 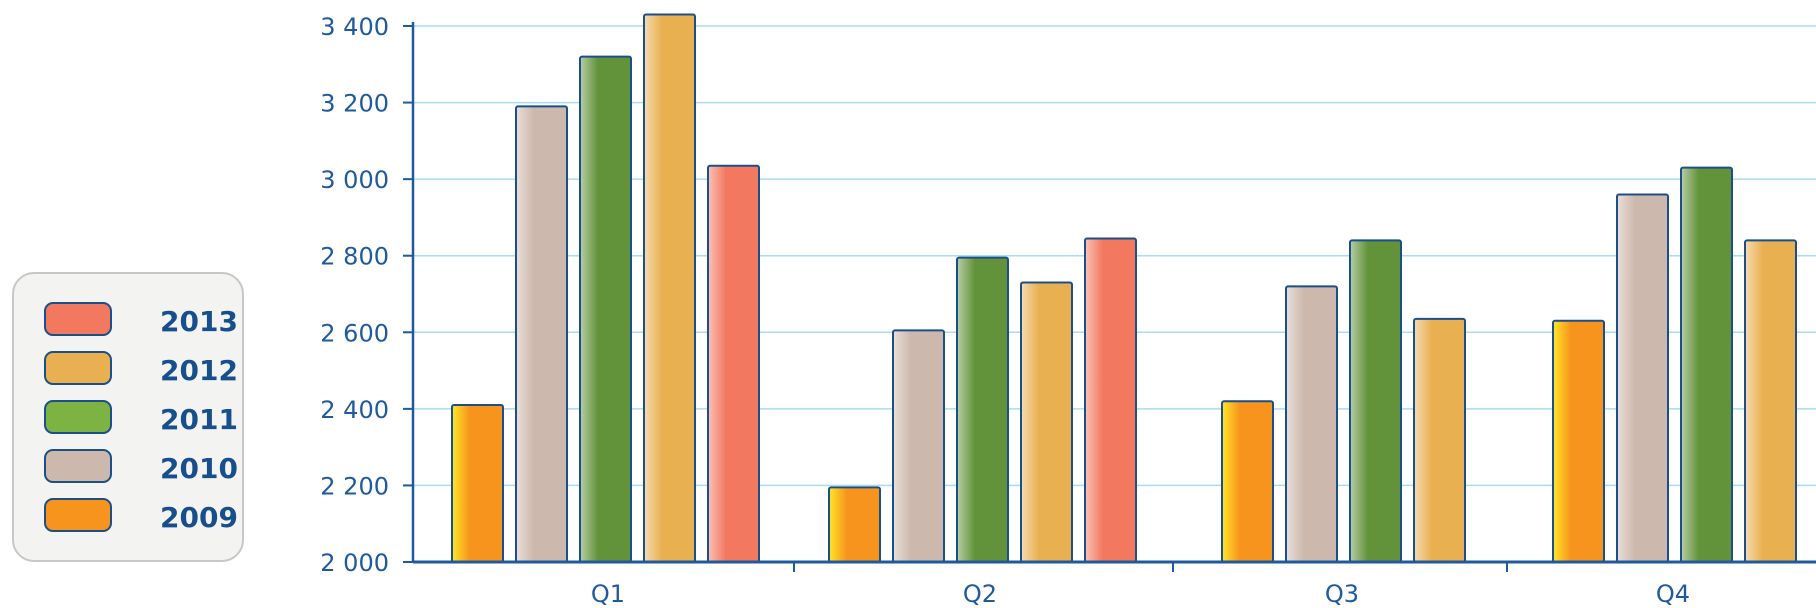 What do you see at coordinates (608, 594) in the screenshot?
I see `x-tick-label: Q1` at bounding box center [608, 594].